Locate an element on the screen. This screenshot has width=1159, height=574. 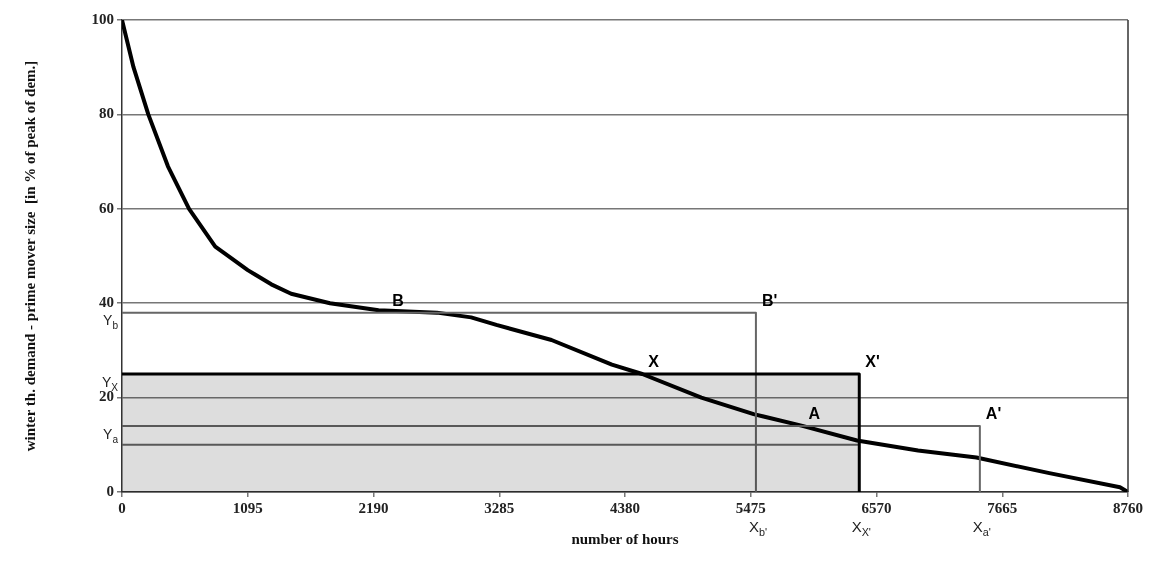
x-tick-label: 0 is located at coordinates (122, 507).